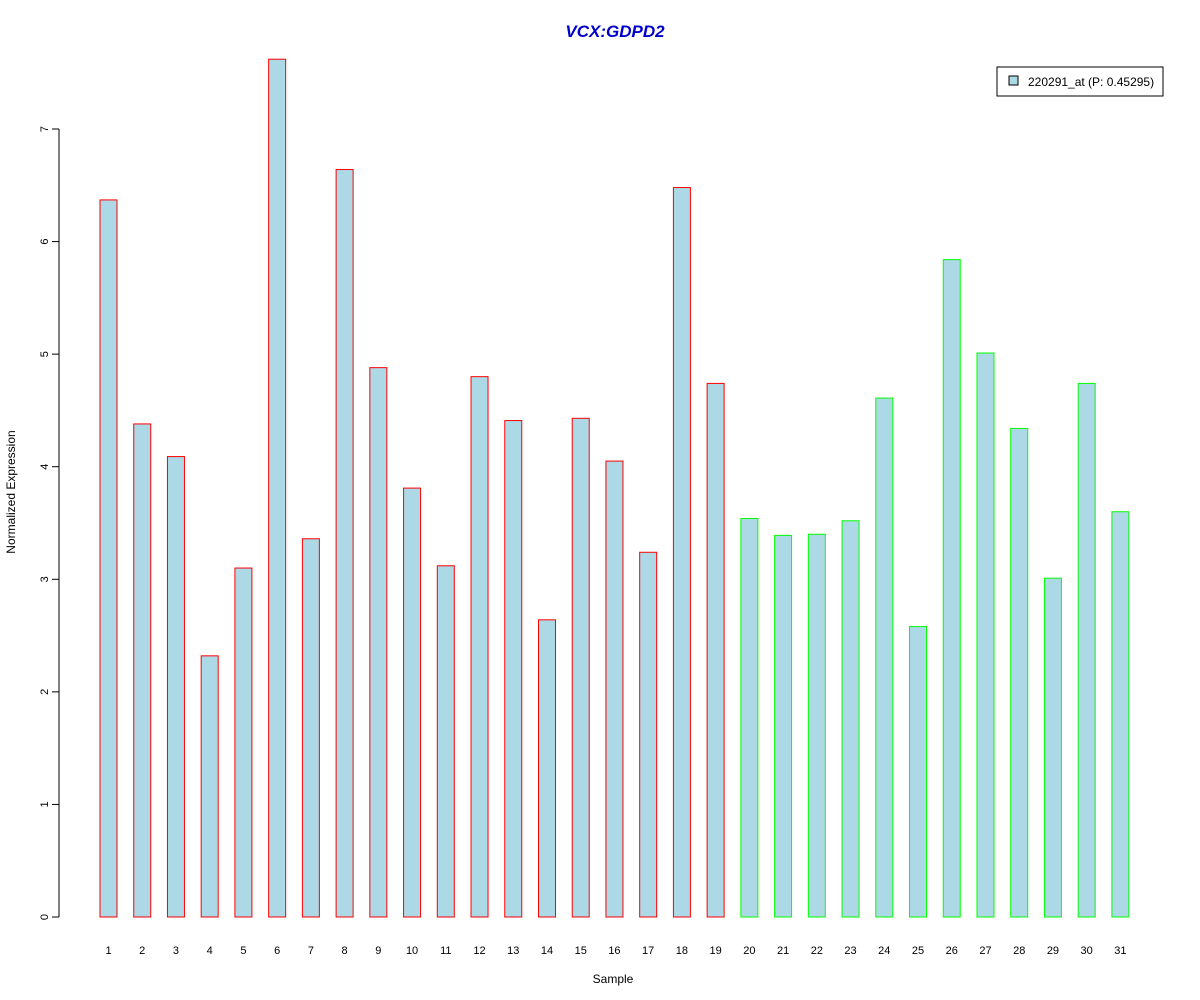 The image size is (1200, 1000). I want to click on x-tick-label: 24, so click(884, 951).